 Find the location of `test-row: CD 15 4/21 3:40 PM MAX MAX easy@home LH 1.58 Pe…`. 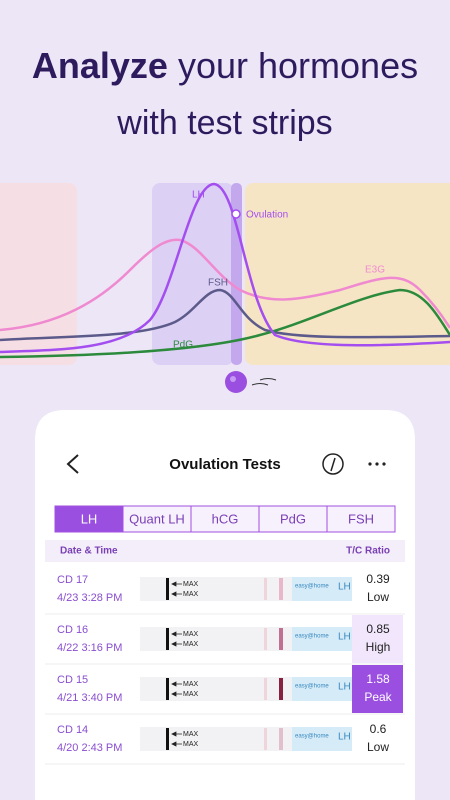

test-row: CD 15 4/21 3:40 PM MAX MAX easy@home LH 1.58 Pe… is located at coordinates (225, 690).